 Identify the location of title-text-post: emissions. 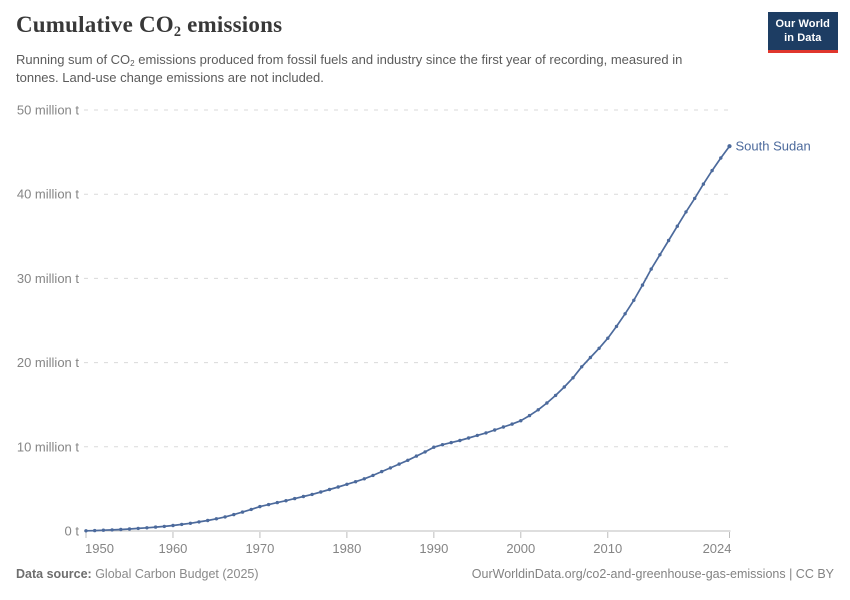
(232, 24).